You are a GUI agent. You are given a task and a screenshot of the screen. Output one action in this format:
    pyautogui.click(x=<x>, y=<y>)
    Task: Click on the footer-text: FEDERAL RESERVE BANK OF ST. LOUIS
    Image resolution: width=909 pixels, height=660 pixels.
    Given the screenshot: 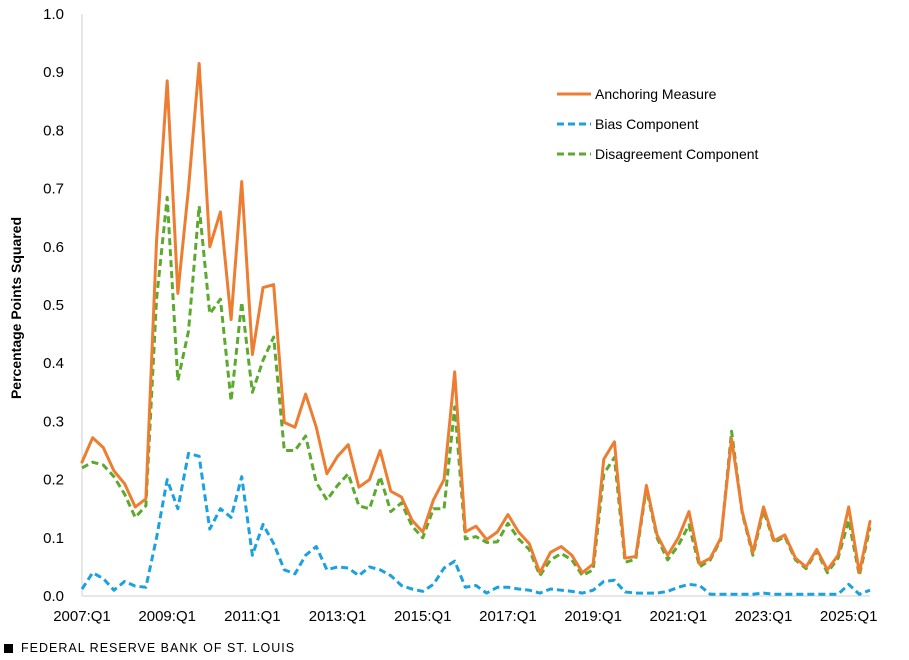 What is the action you would take?
    pyautogui.click(x=158, y=648)
    